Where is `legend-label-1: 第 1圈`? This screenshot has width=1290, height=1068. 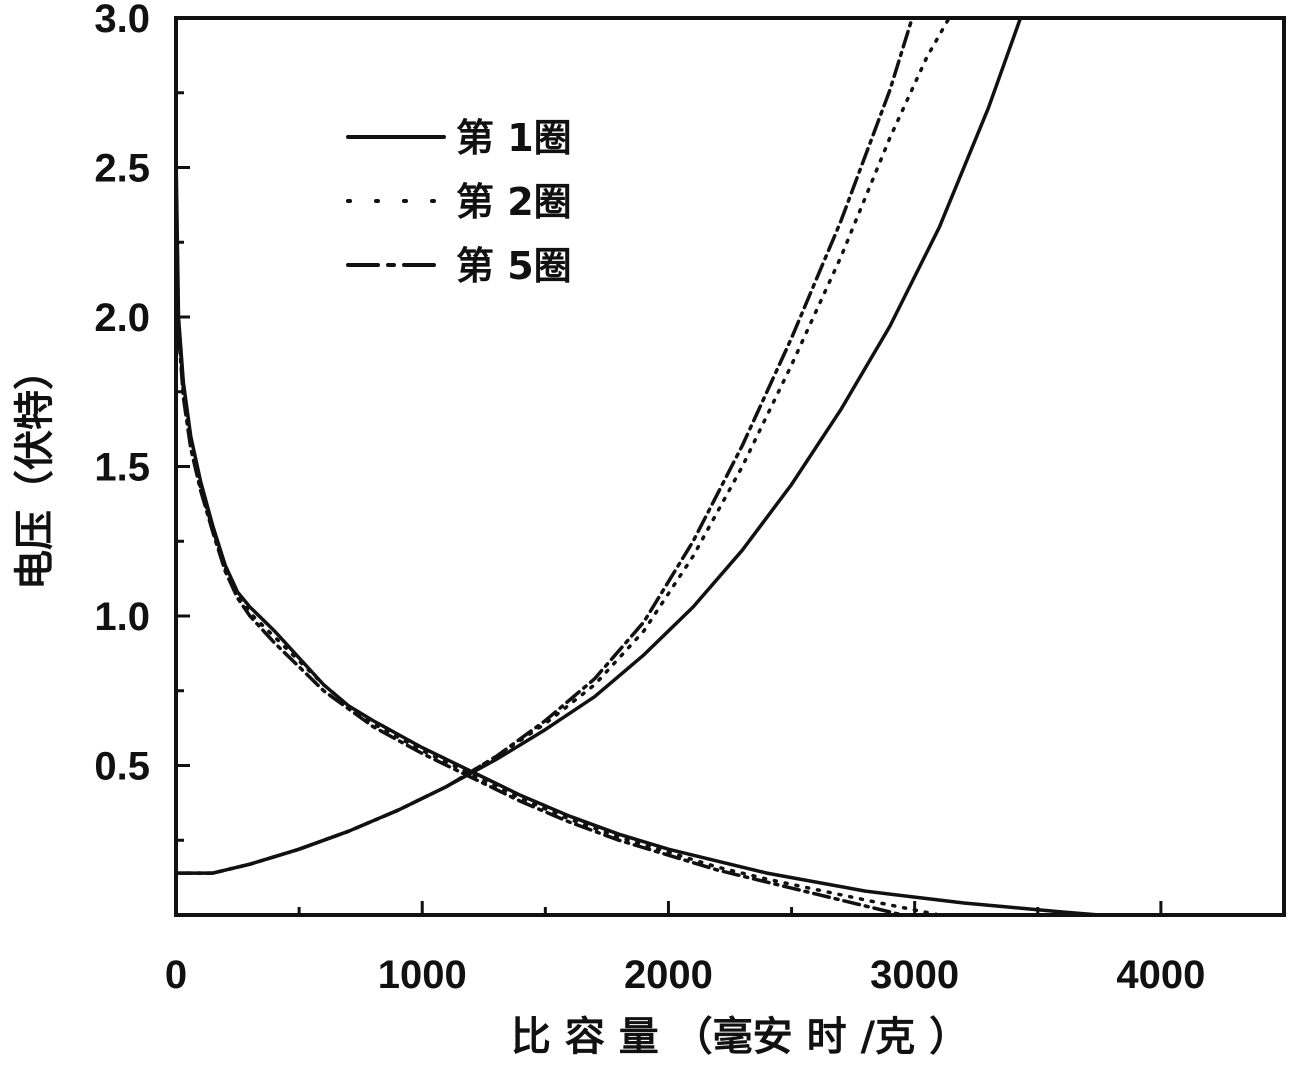 legend-label-1: 第 1圈 is located at coordinates (514, 138).